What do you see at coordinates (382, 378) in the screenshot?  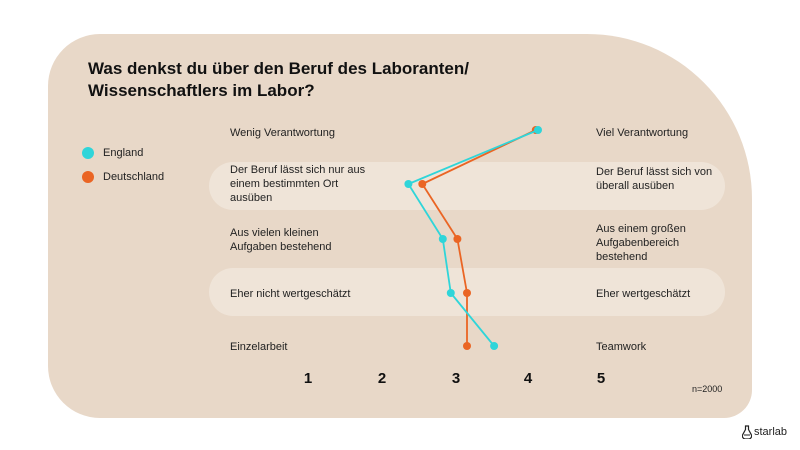 I see `x-tick-2: 2` at bounding box center [382, 378].